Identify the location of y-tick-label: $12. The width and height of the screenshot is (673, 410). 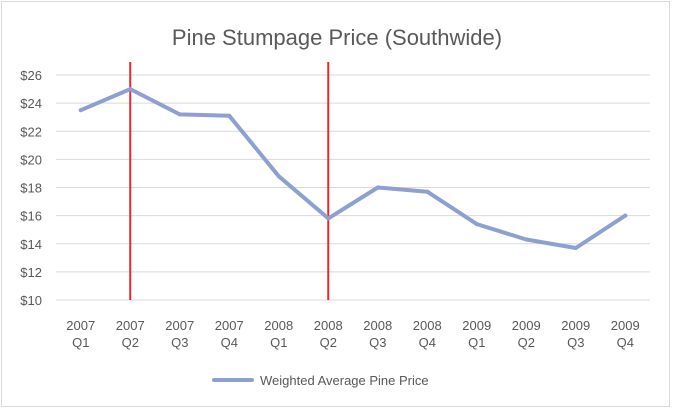
(31, 272).